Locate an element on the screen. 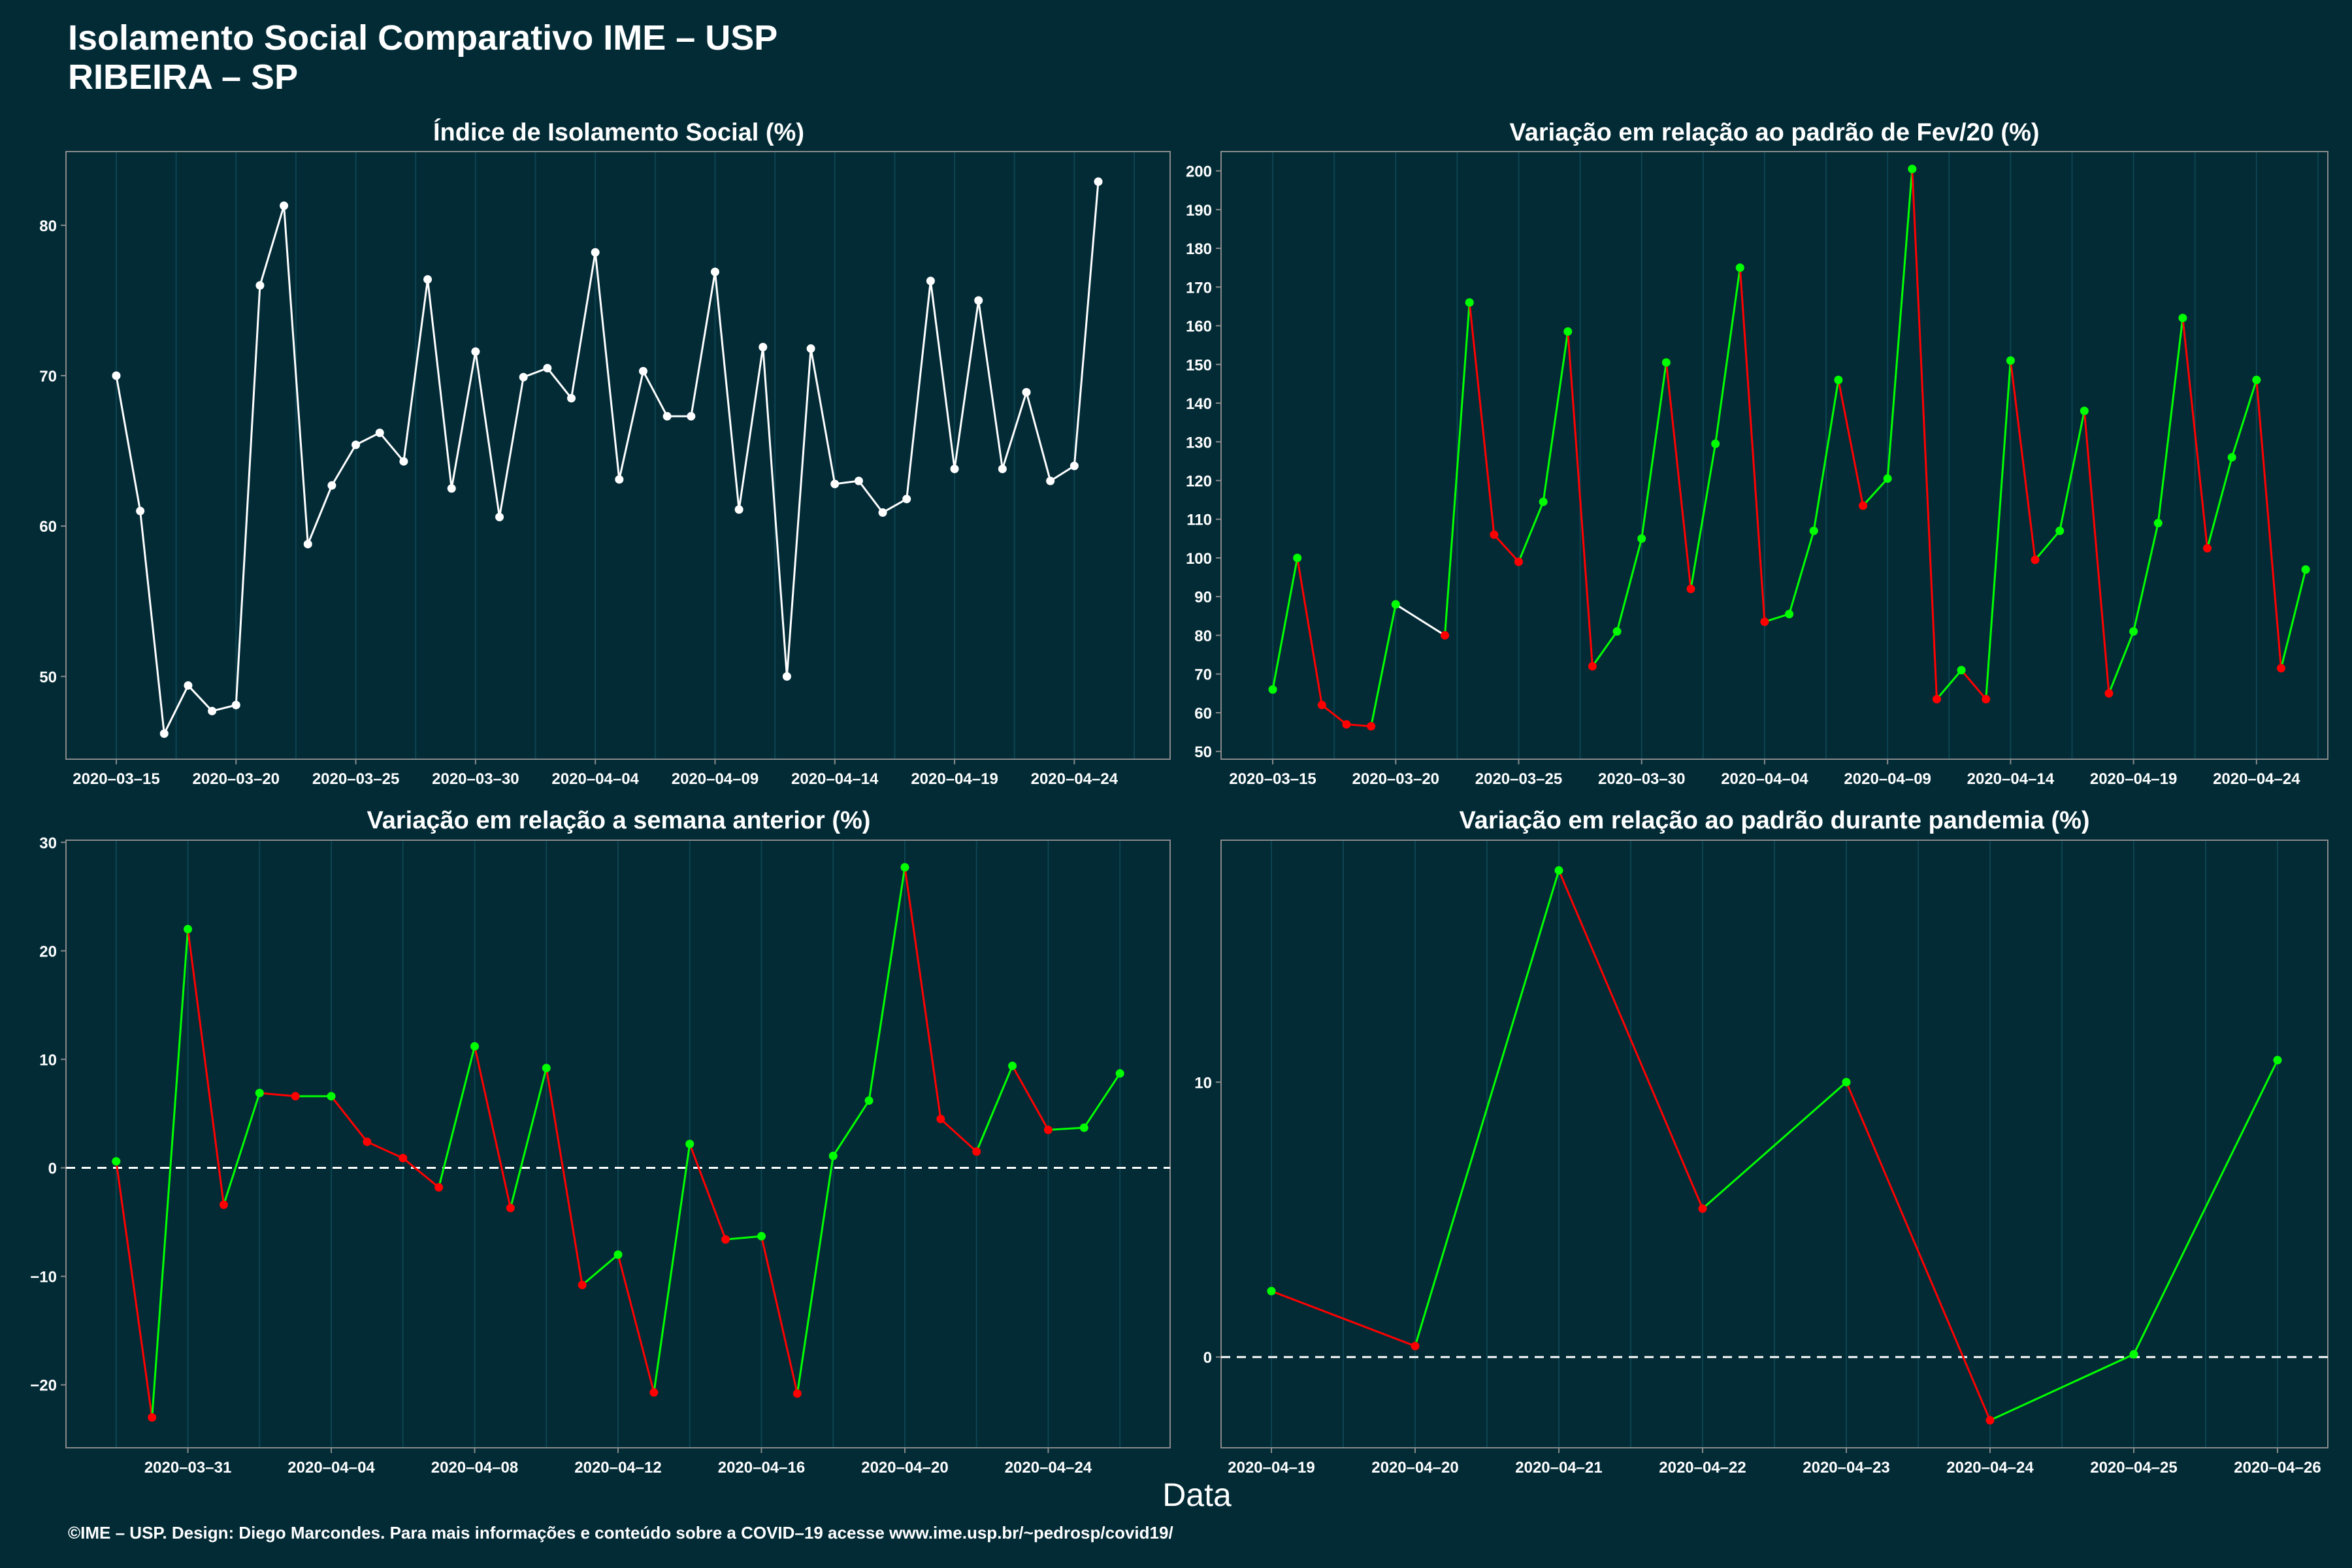  y-tick-label: 50 is located at coordinates (1203, 752).